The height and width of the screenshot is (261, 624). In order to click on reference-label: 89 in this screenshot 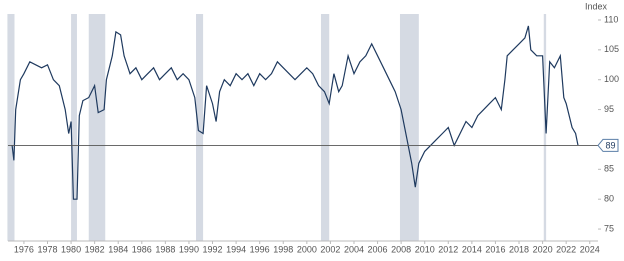, I will do `click(610, 145)`.